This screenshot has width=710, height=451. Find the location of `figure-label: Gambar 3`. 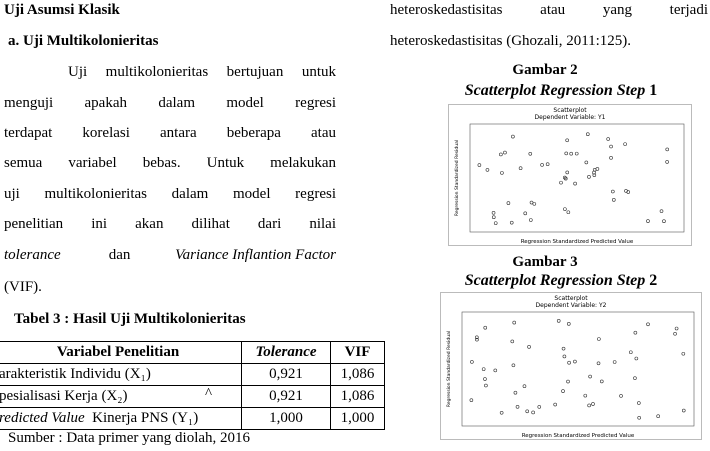

figure-label: Gambar 3 is located at coordinates (545, 262).